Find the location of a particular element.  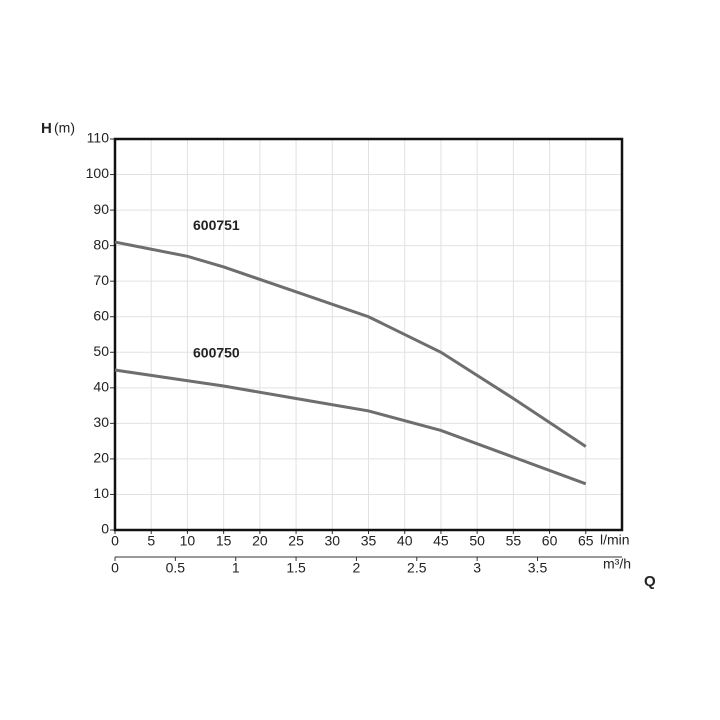

x-tick-label: 55 is located at coordinates (514, 541).